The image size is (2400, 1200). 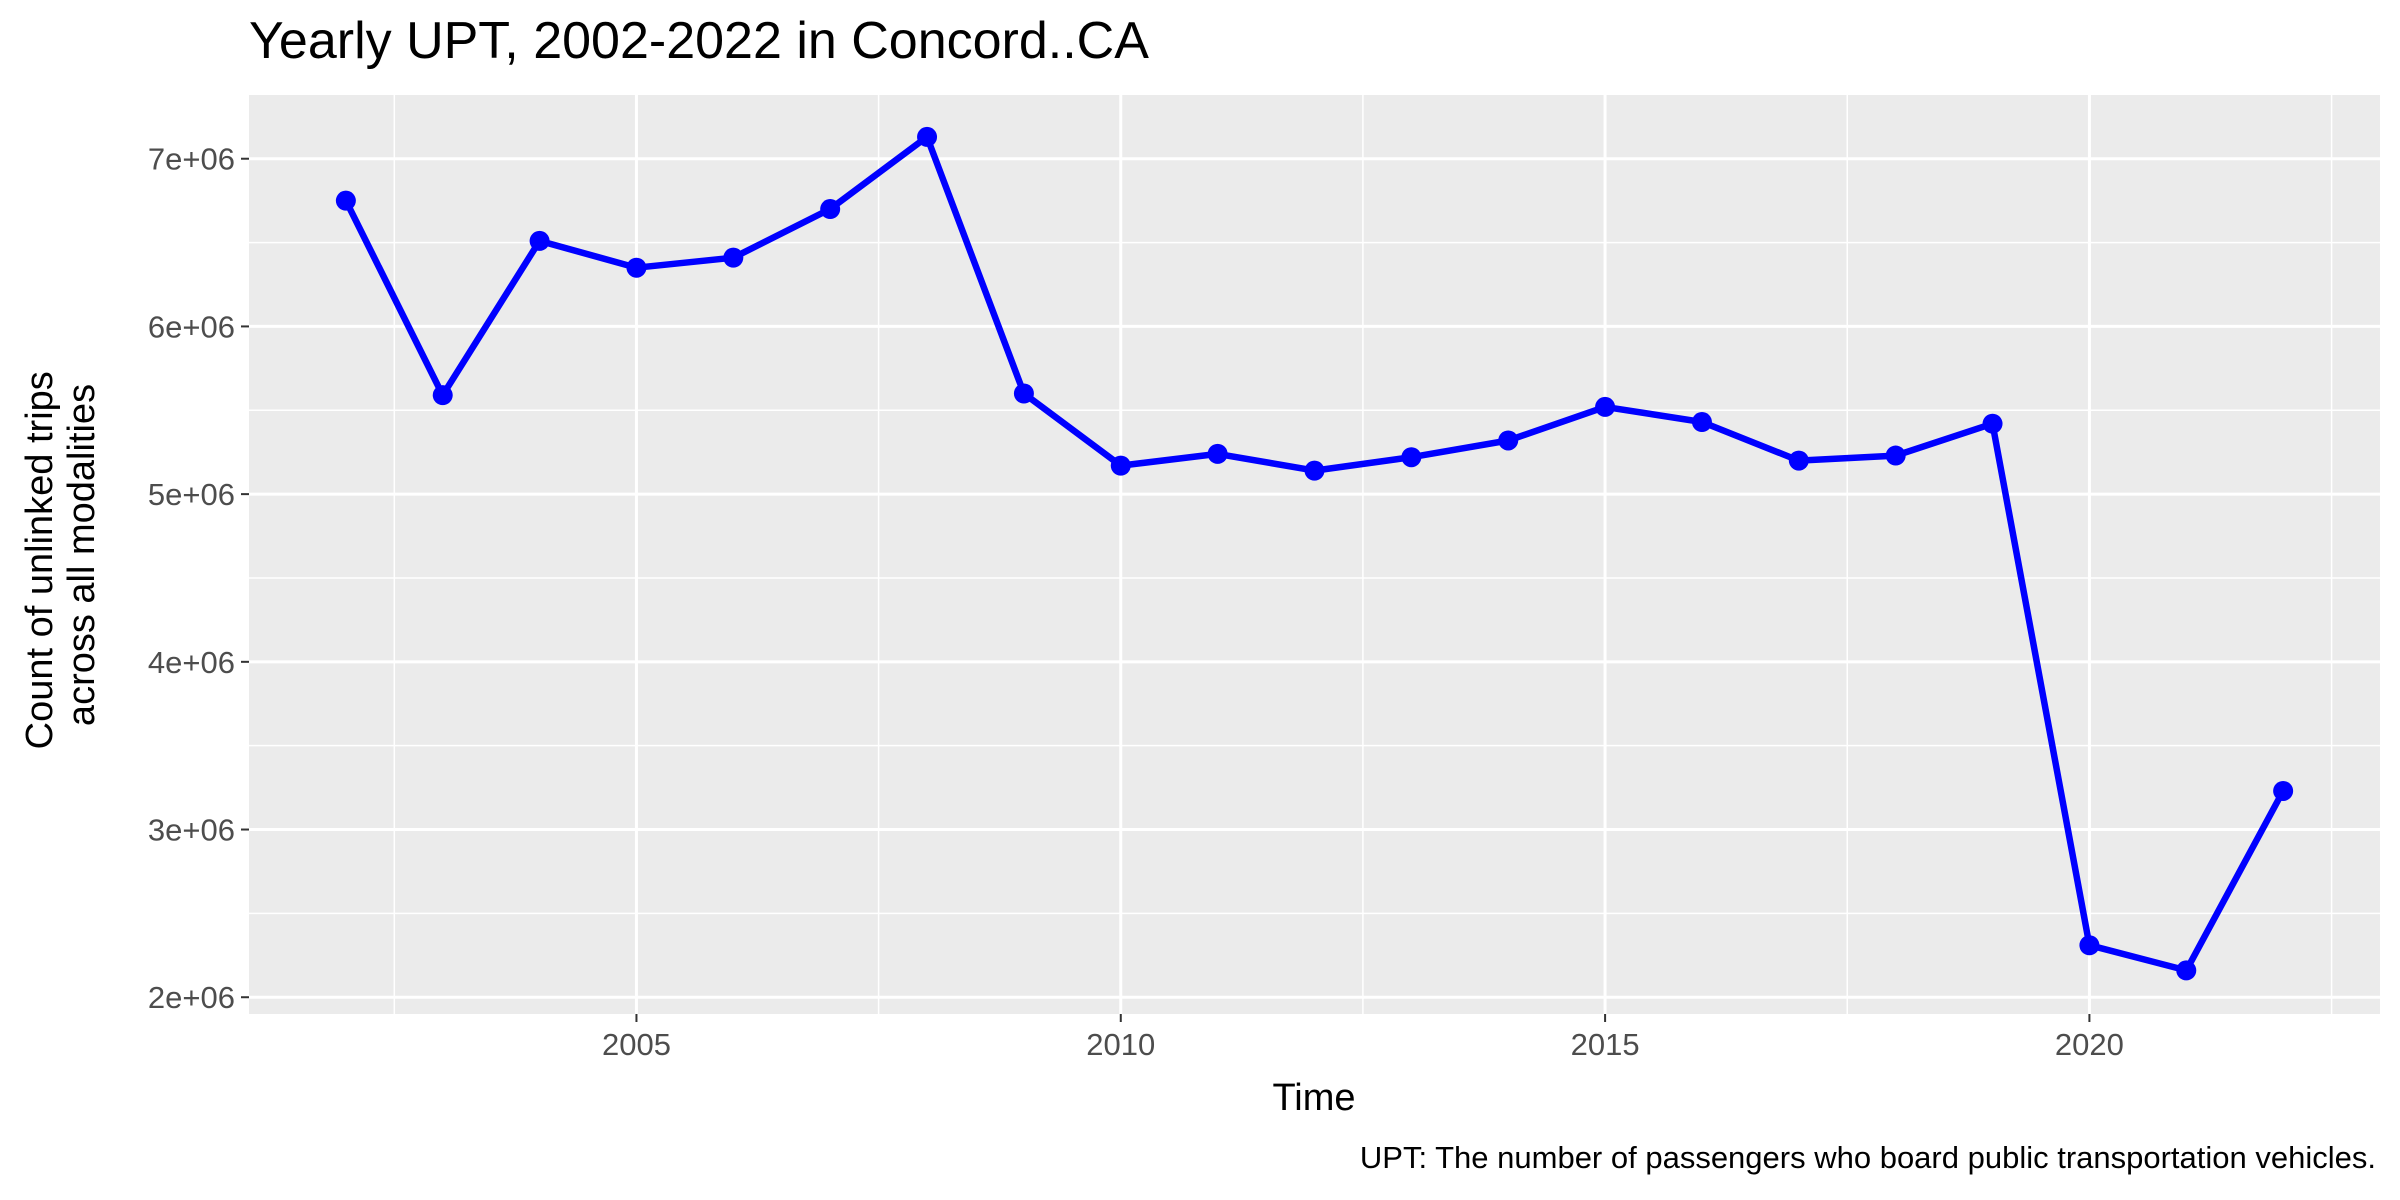 What do you see at coordinates (40, 560) in the screenshot?
I see `y-axis-title-line-1: Count of unlinked trips` at bounding box center [40, 560].